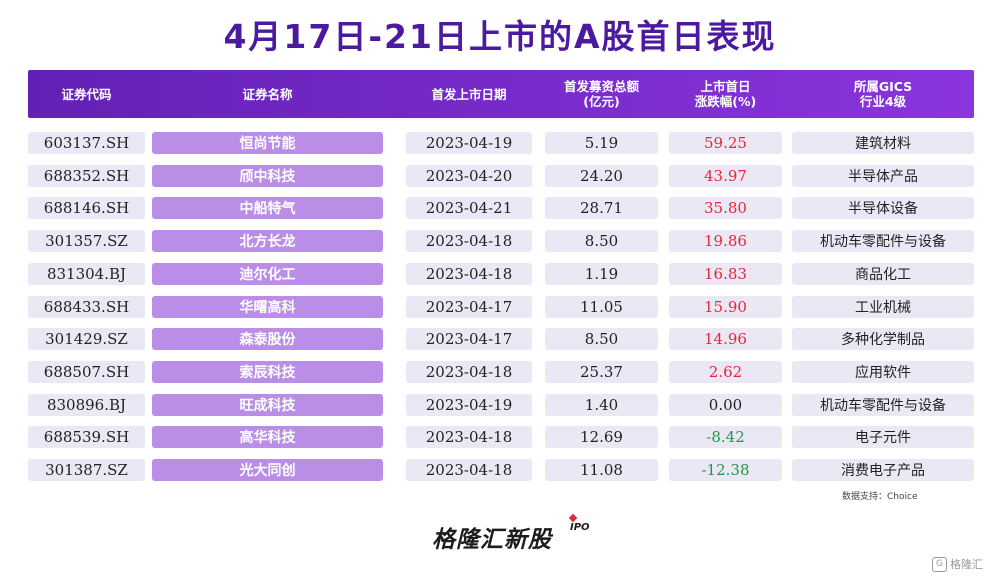 This screenshot has width=1000, height=582. Describe the element at coordinates (601, 94) in the screenshot. I see `header-amount: 首发募资总额 (亿元)` at that location.